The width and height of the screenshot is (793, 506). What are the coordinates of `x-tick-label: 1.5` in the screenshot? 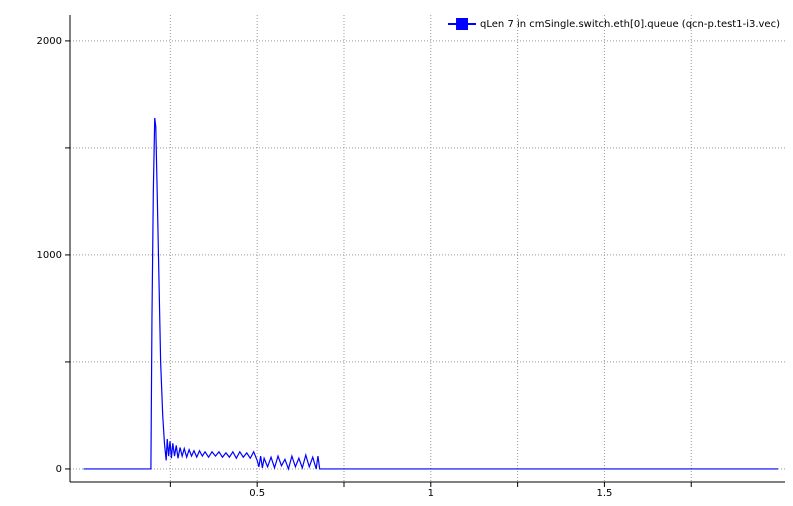 It's located at (604, 493).